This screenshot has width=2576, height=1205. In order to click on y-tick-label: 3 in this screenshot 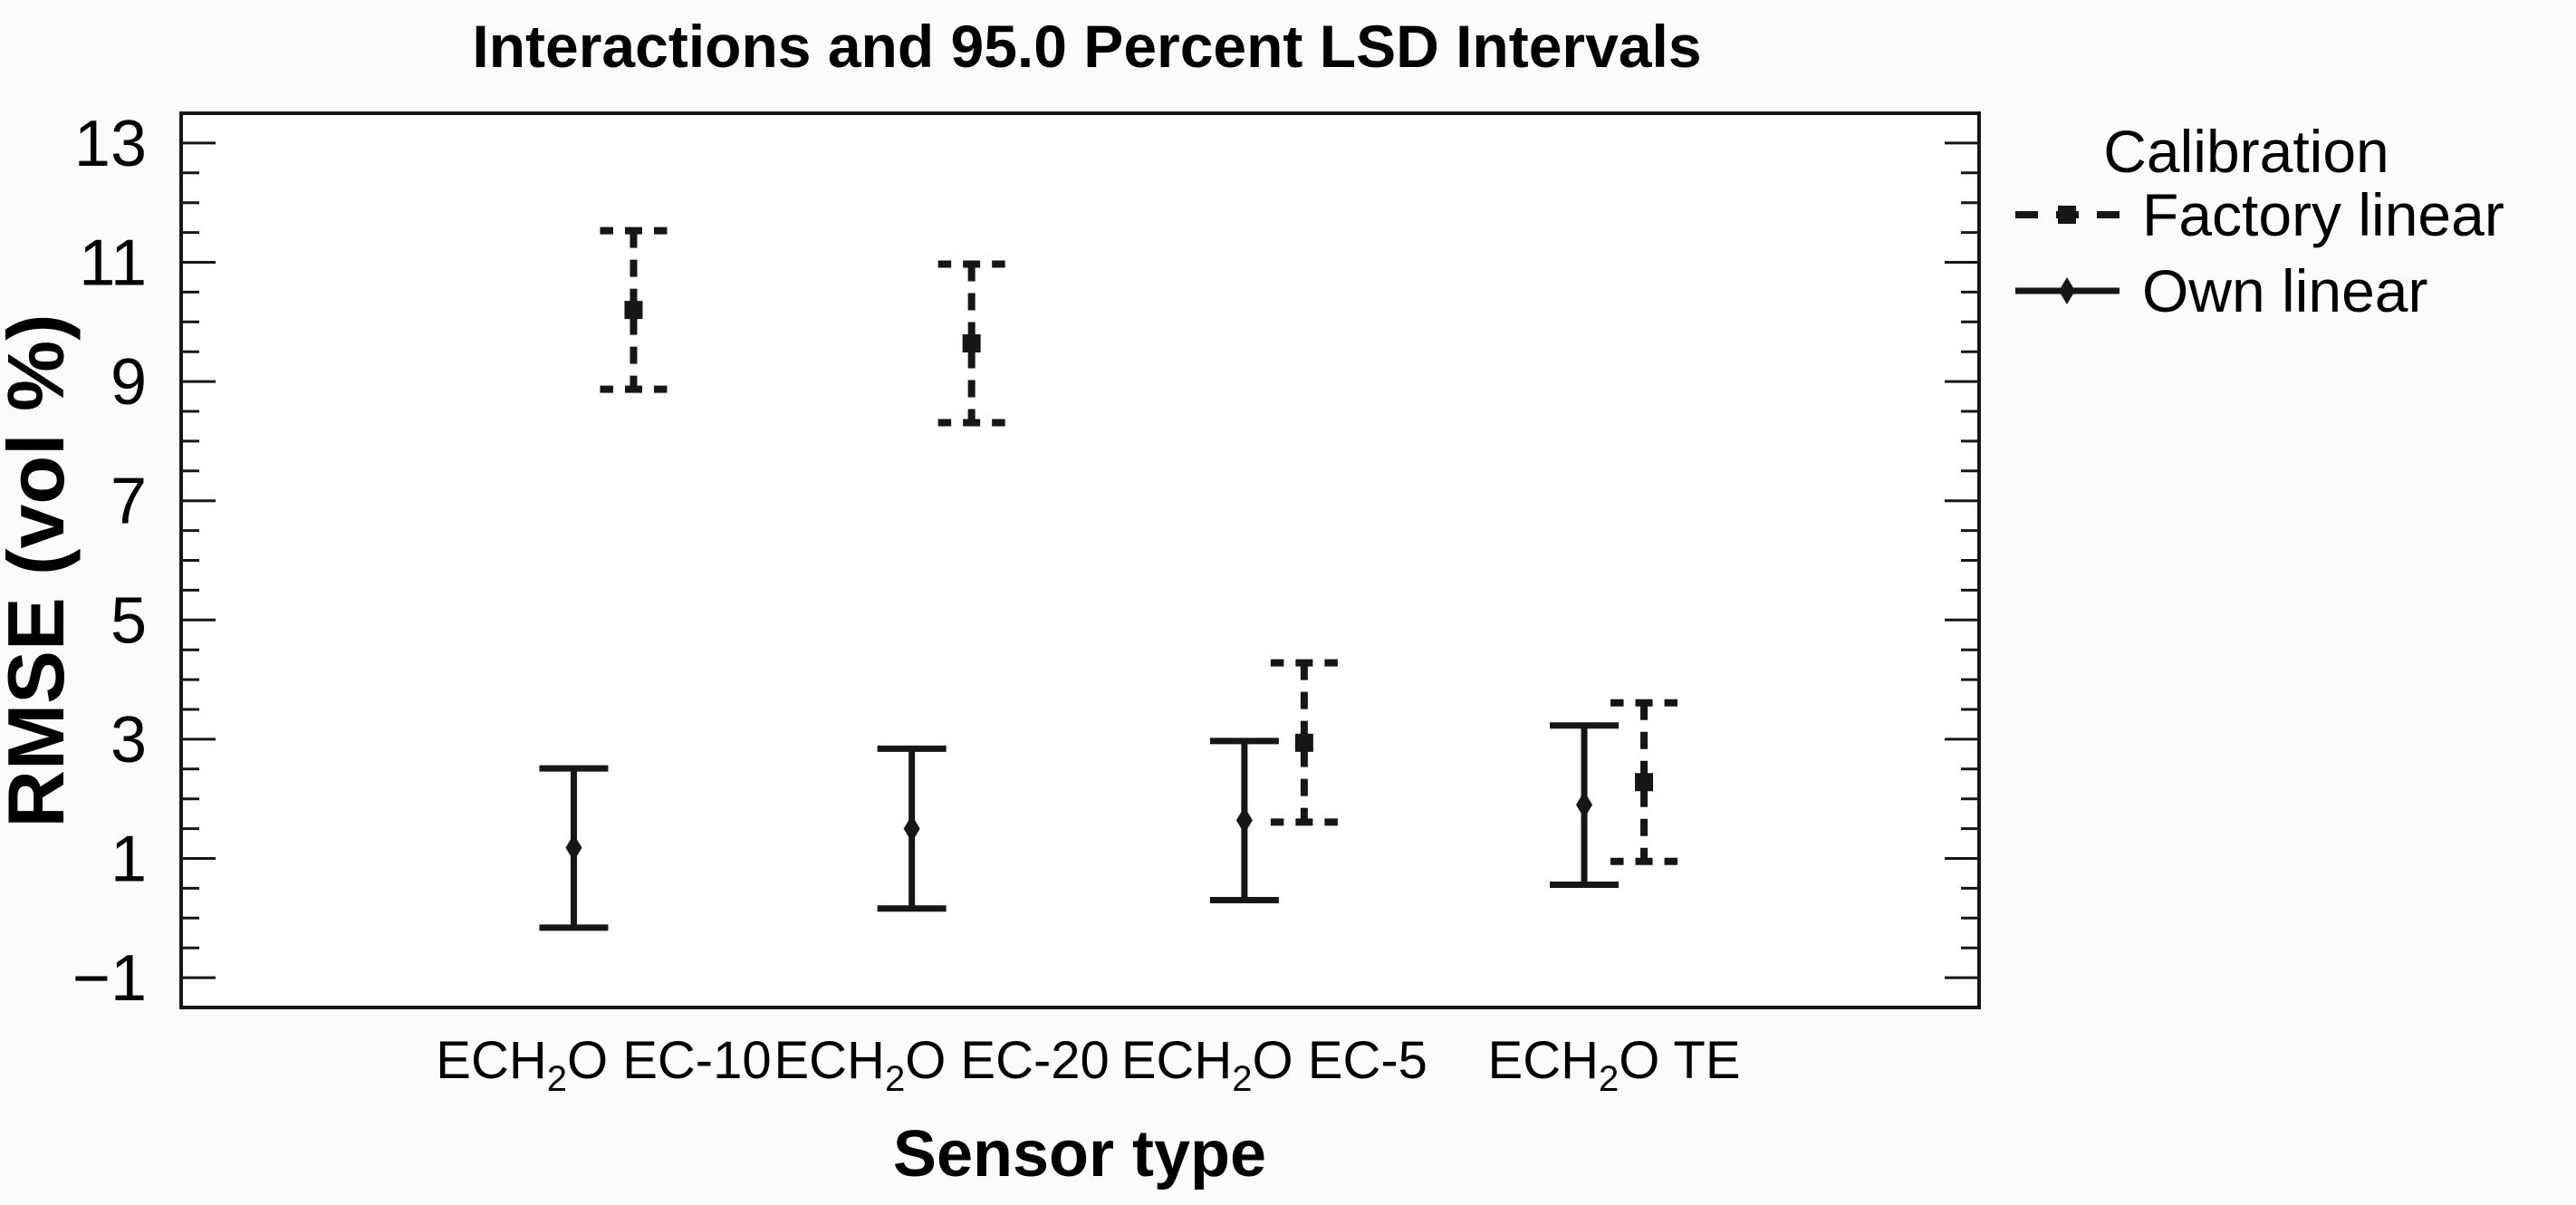, I will do `click(129, 740)`.